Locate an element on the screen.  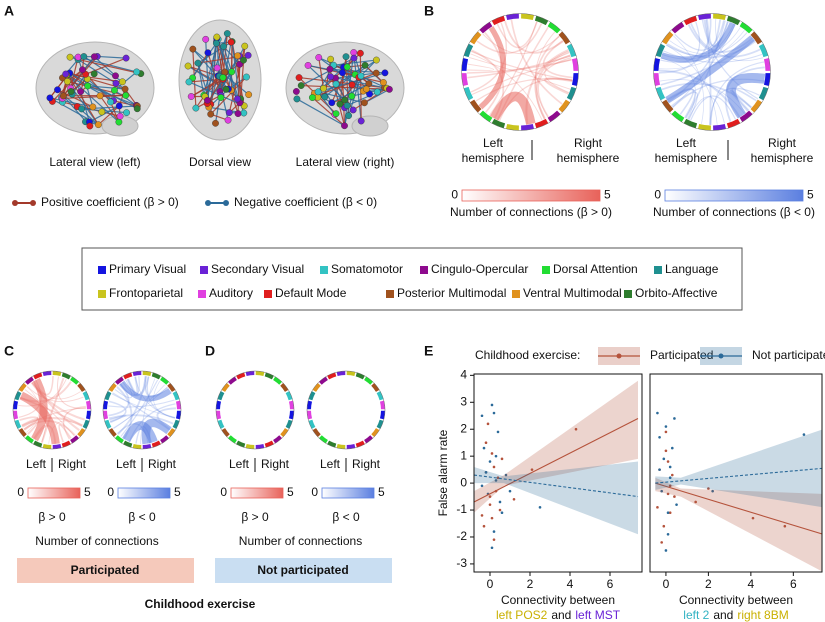
colorbar-tick: 0 is located at coordinates (20, 492).